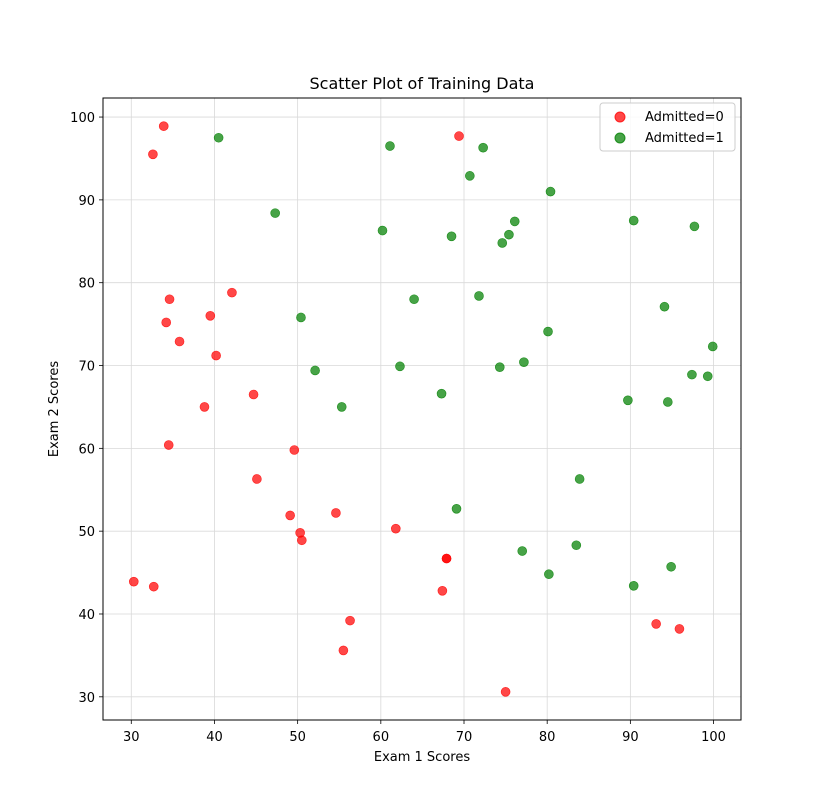 Image resolution: width=824 pixels, height=810 pixels. I want to click on y-tick-label: 70, so click(86, 367).